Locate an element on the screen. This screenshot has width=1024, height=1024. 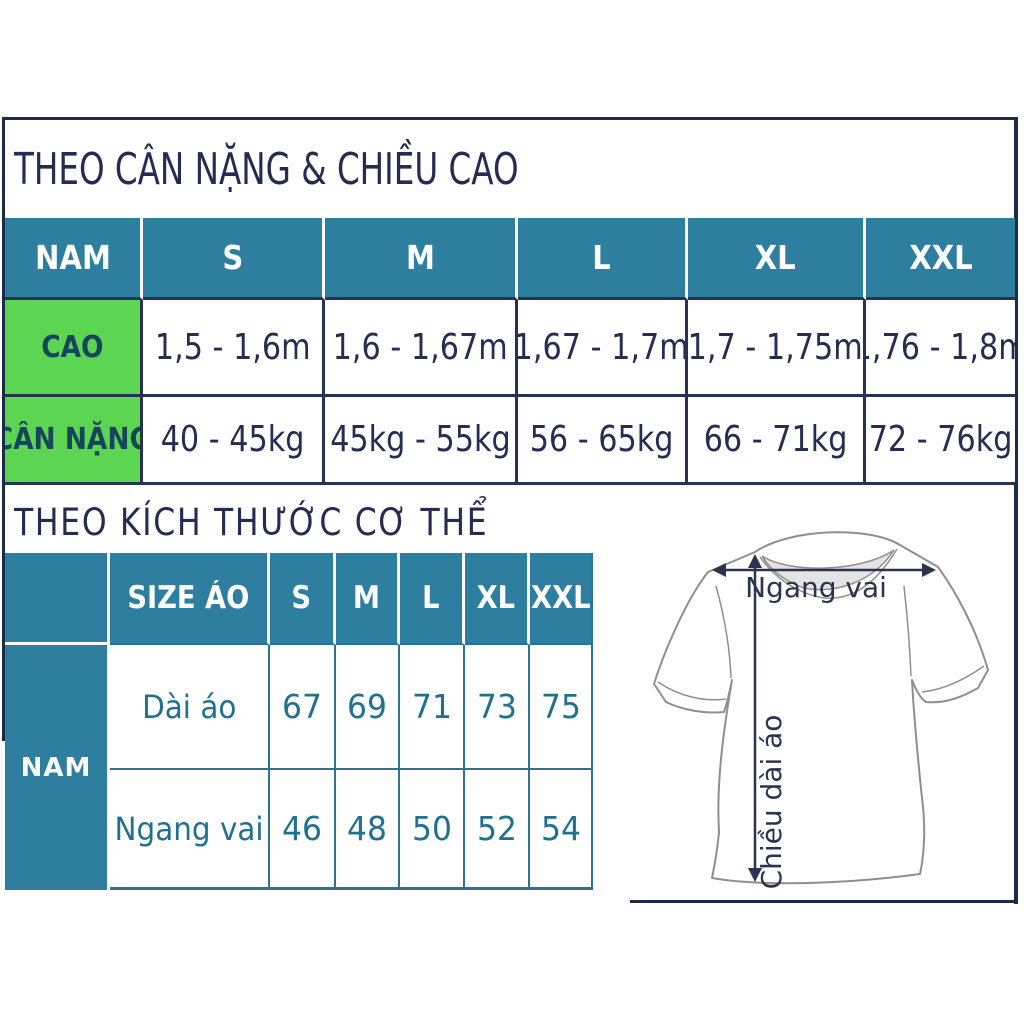
weight-value-l: 56 - 65kg is located at coordinates (603, 441).